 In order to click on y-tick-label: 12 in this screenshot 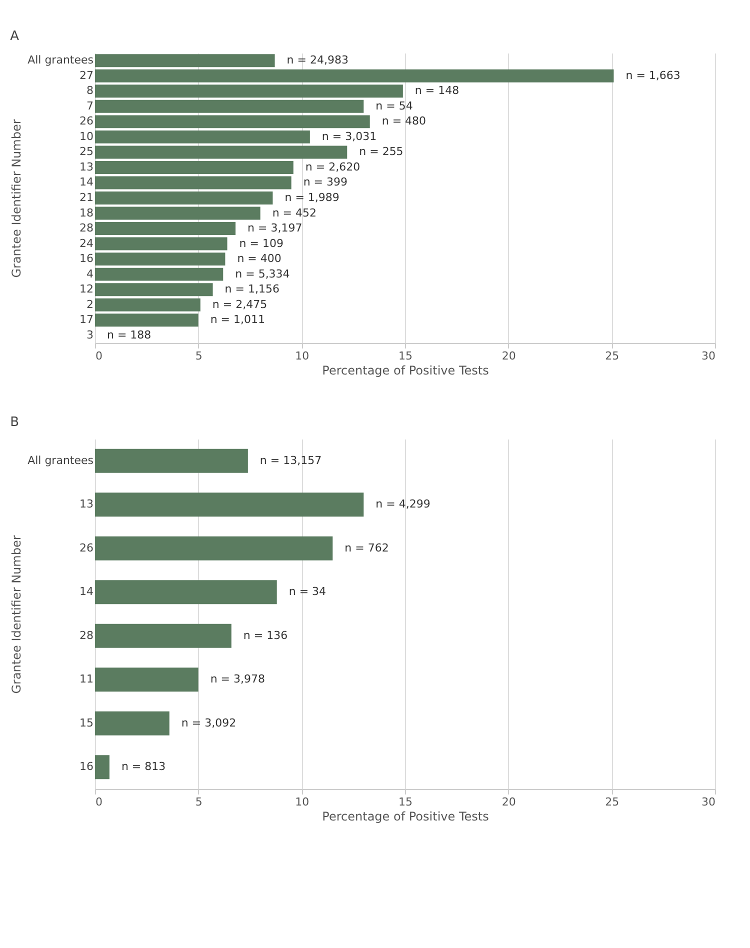, I will do `click(87, 289)`.